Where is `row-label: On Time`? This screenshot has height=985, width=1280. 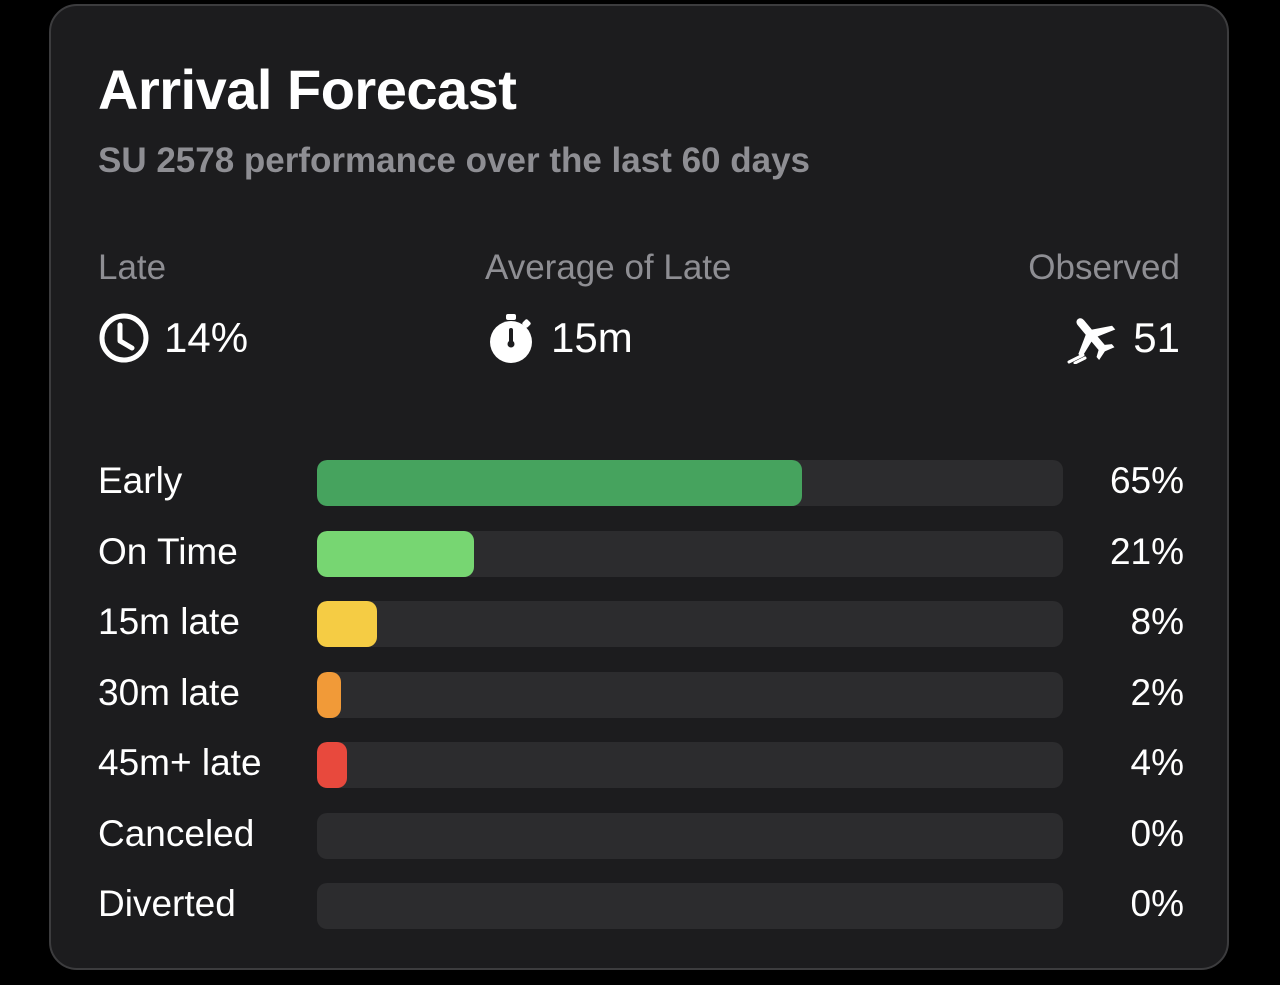
row-label: On Time is located at coordinates (168, 551).